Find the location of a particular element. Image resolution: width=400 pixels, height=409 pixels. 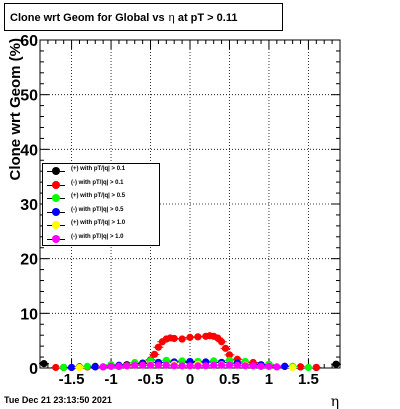

legend-label: (+) with pT/|q| > 0.1 is located at coordinates (98, 169).